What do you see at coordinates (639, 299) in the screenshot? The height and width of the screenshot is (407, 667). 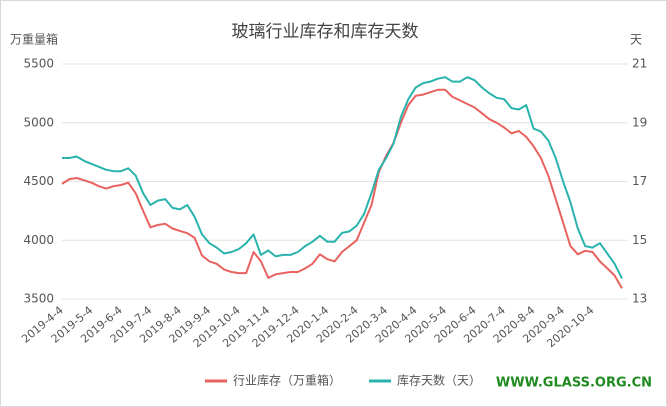 I see `y2-tick-label: 13` at bounding box center [639, 299].